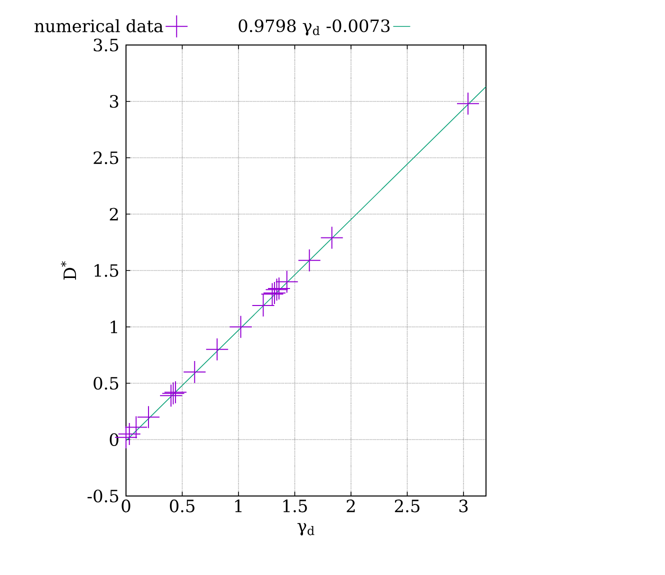 The width and height of the screenshot is (665, 575). Describe the element at coordinates (106, 270) in the screenshot. I see `y-tick-label: 1.5` at that location.